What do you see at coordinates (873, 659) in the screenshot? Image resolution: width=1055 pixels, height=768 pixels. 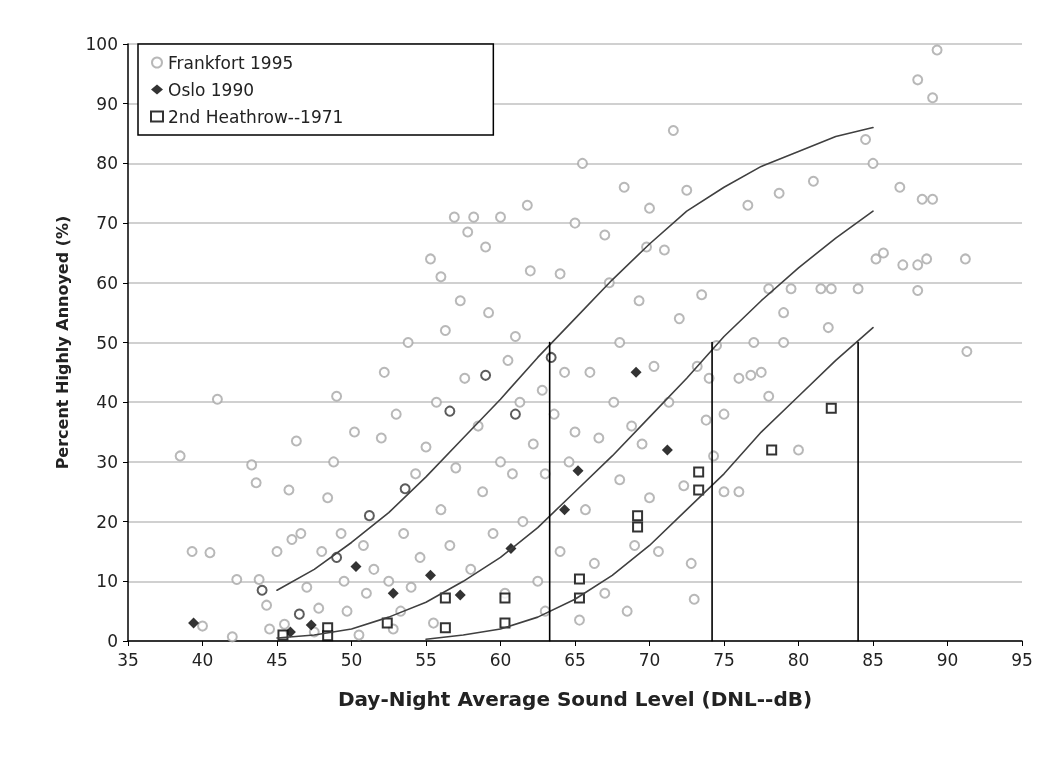 I see `x-tick-label: 85` at bounding box center [873, 659].